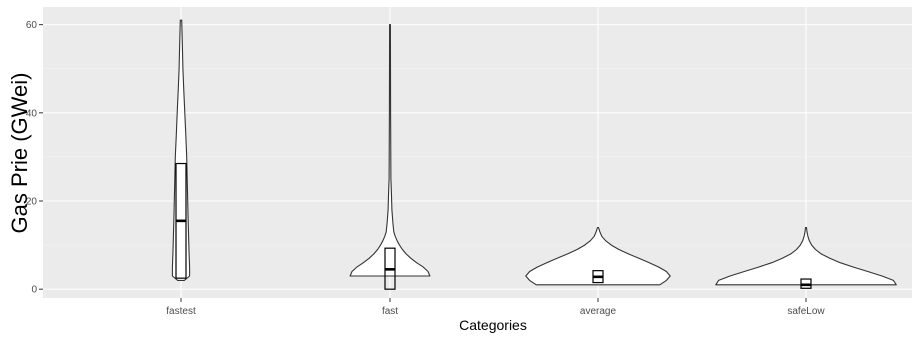  I want to click on y-axis-title: Gas Prie (GWei), so click(19, 153).